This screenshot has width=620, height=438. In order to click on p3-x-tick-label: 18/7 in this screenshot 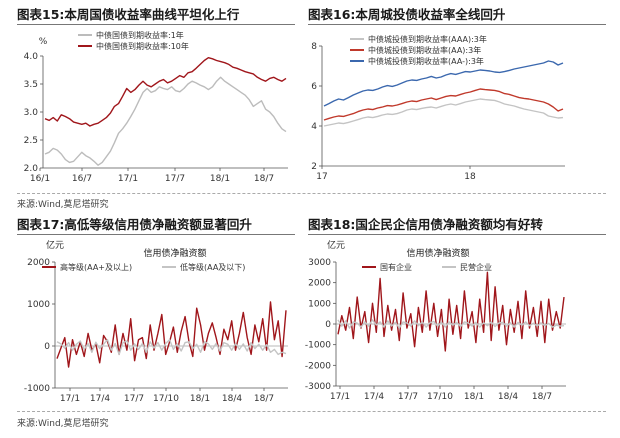, I will do `click(264, 399)`.